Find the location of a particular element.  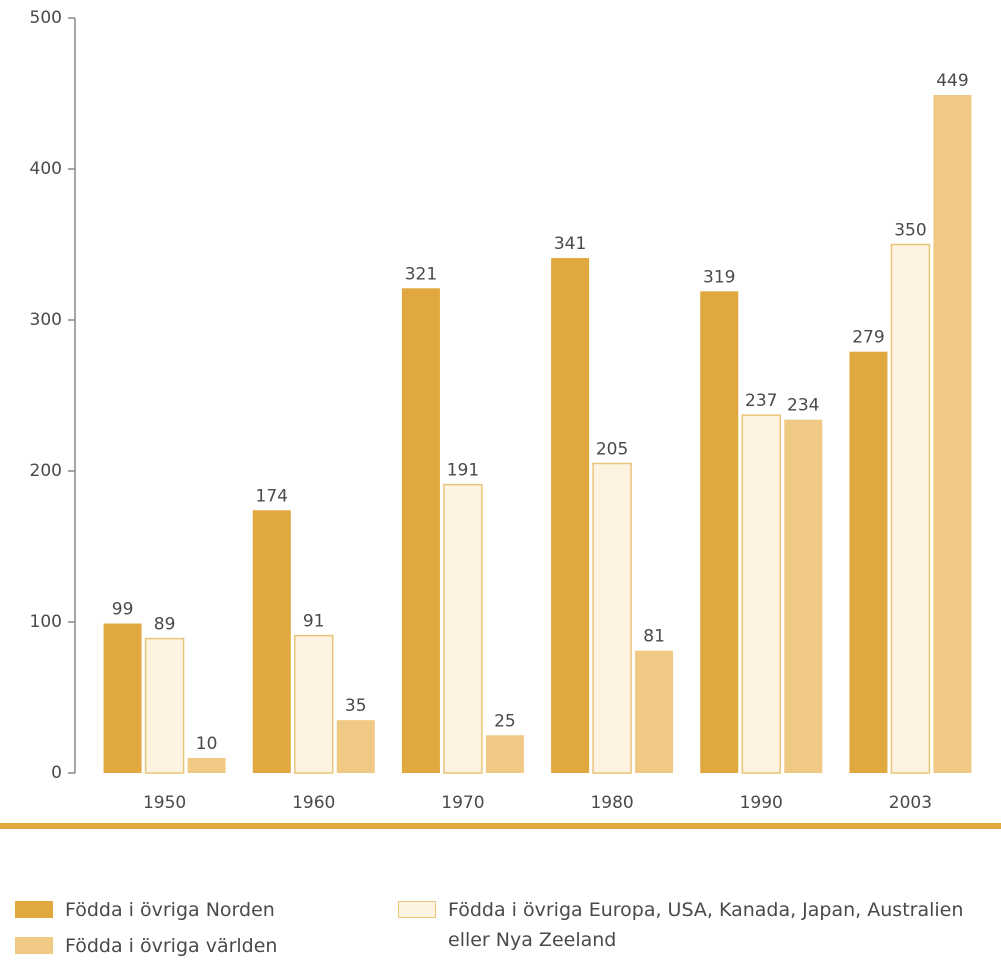

value-label: 35 is located at coordinates (356, 706).